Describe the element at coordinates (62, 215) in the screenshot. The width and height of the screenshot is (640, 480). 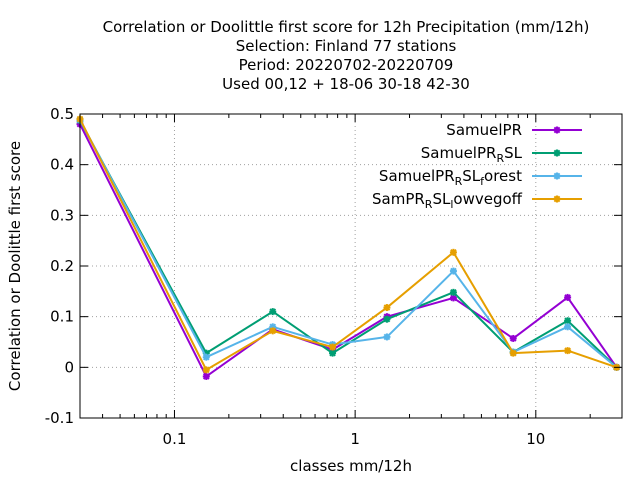
I see `y-tick-label: 0.3` at that location.